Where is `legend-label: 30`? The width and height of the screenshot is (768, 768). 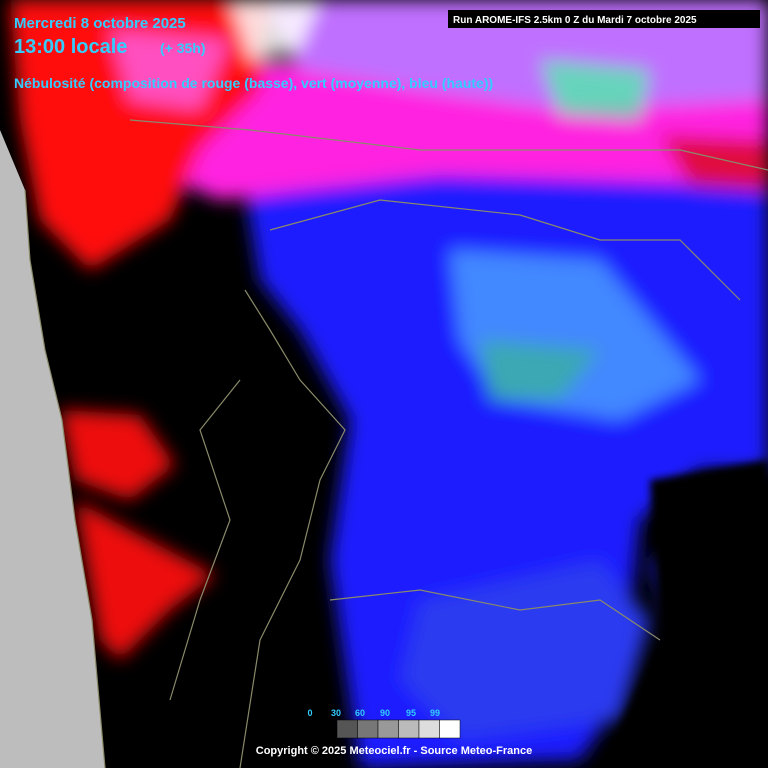
legend-label: 30 is located at coordinates (336, 713).